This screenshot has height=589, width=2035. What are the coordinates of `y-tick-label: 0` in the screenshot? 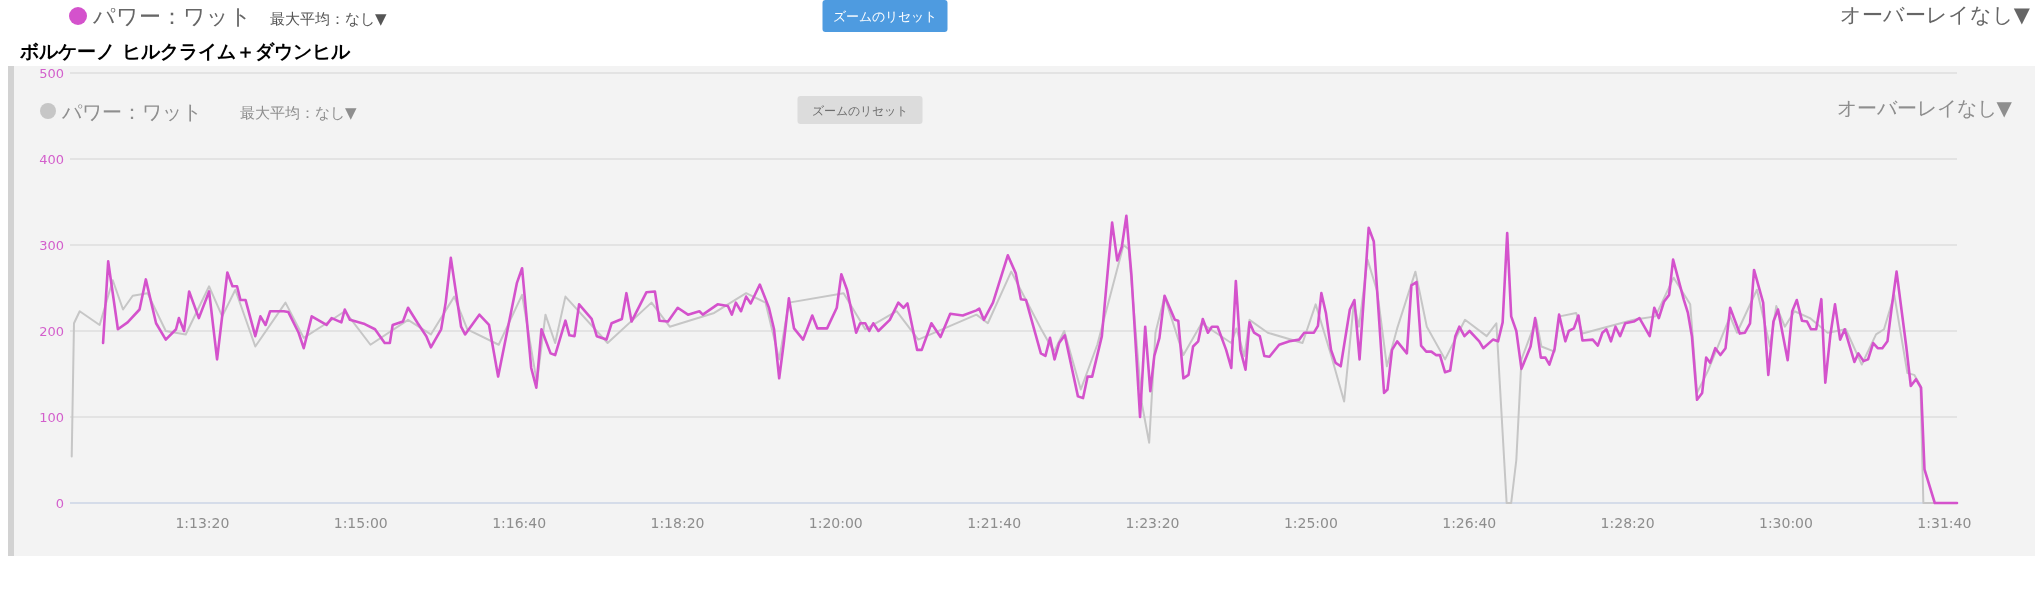 It's located at (59, 503).